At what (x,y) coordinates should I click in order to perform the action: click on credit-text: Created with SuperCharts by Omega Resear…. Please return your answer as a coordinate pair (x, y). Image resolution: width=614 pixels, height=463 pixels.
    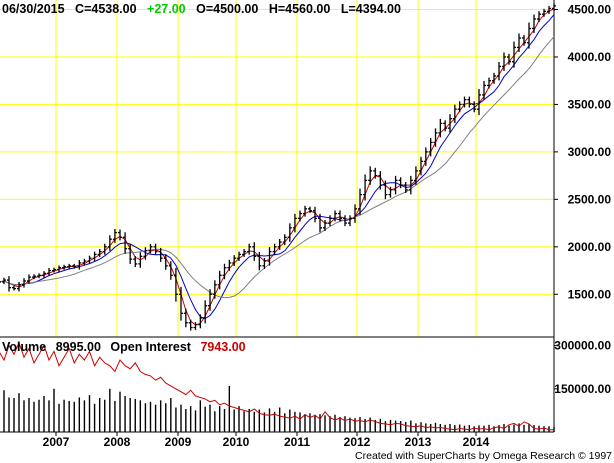
    Looking at the image, I should click on (483, 456).